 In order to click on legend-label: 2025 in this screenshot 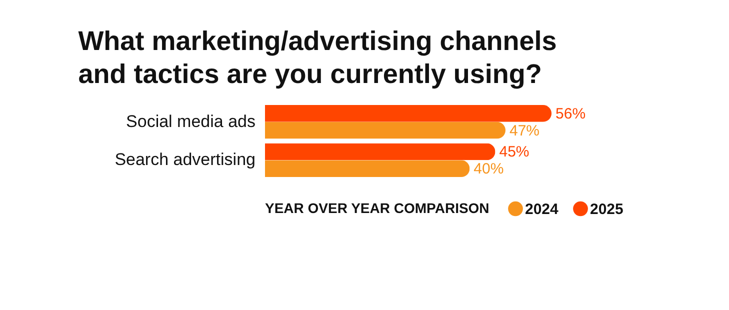, I will do `click(607, 209)`.